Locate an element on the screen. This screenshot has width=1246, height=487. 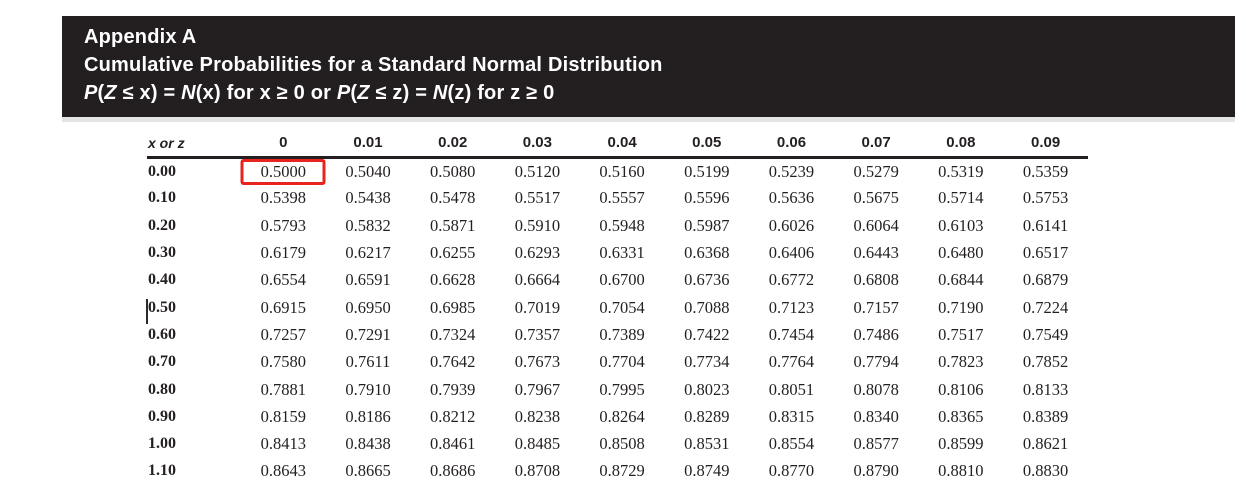
table-cell: 0.5120 is located at coordinates (537, 171).